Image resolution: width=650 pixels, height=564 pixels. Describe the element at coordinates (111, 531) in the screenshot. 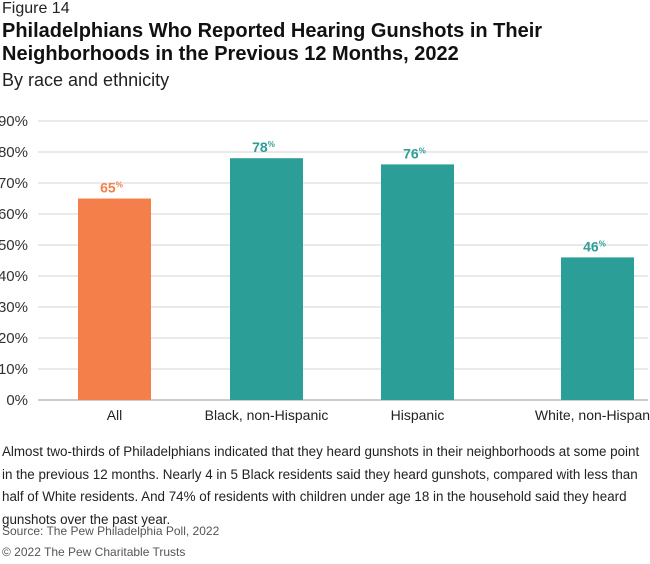

I see `source: Source: The Pew Philadelphia Poll, 2022` at that location.